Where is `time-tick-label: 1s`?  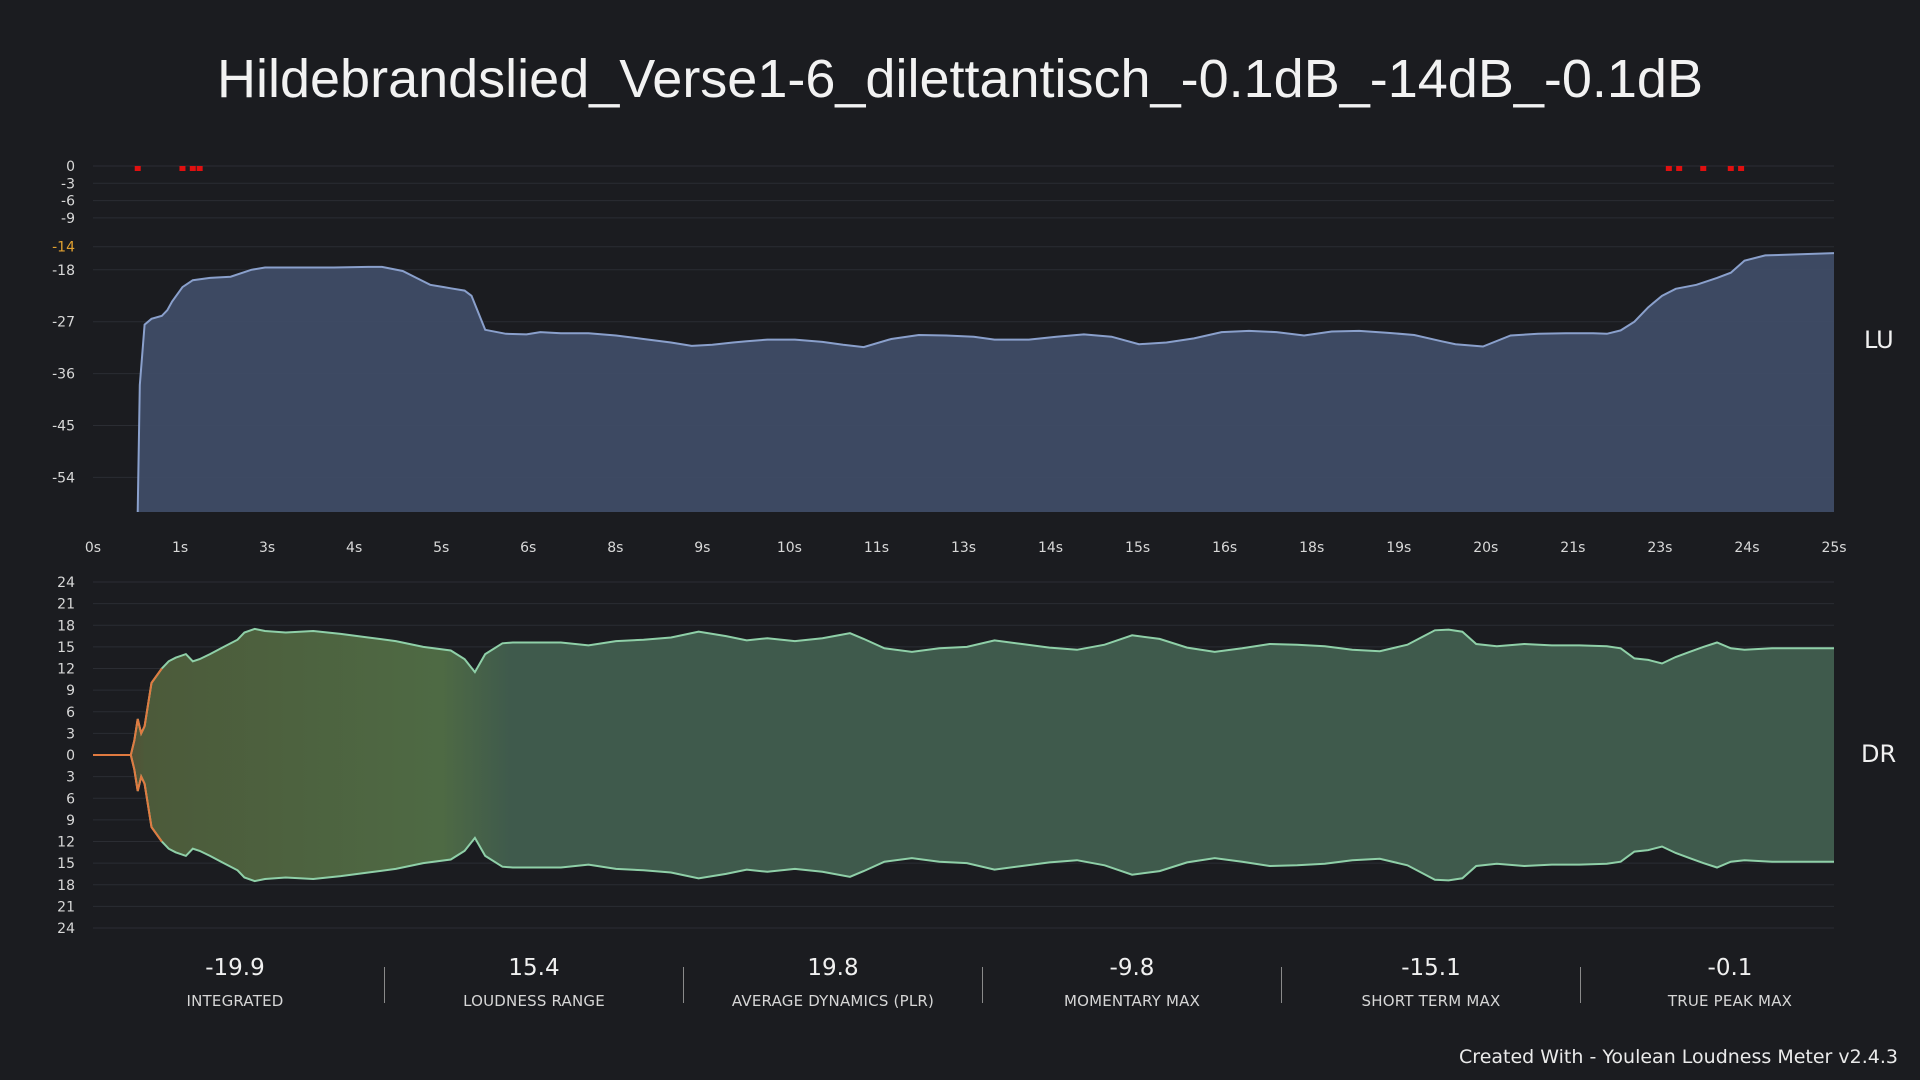 time-tick-label: 1s is located at coordinates (180, 548).